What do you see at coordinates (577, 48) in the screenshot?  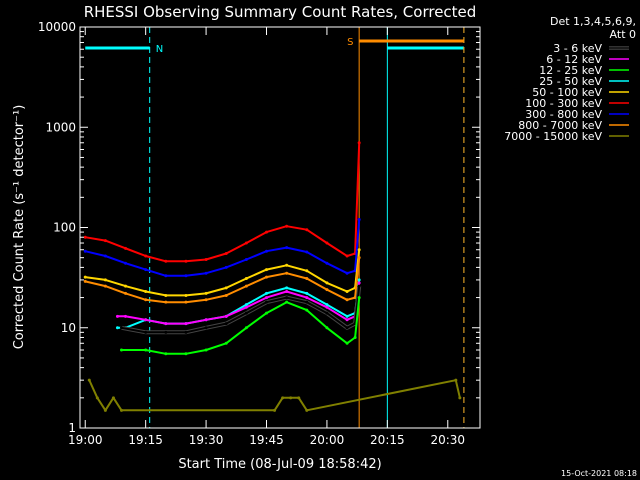 I see `legend-label: 3 - 6 keV` at bounding box center [577, 48].